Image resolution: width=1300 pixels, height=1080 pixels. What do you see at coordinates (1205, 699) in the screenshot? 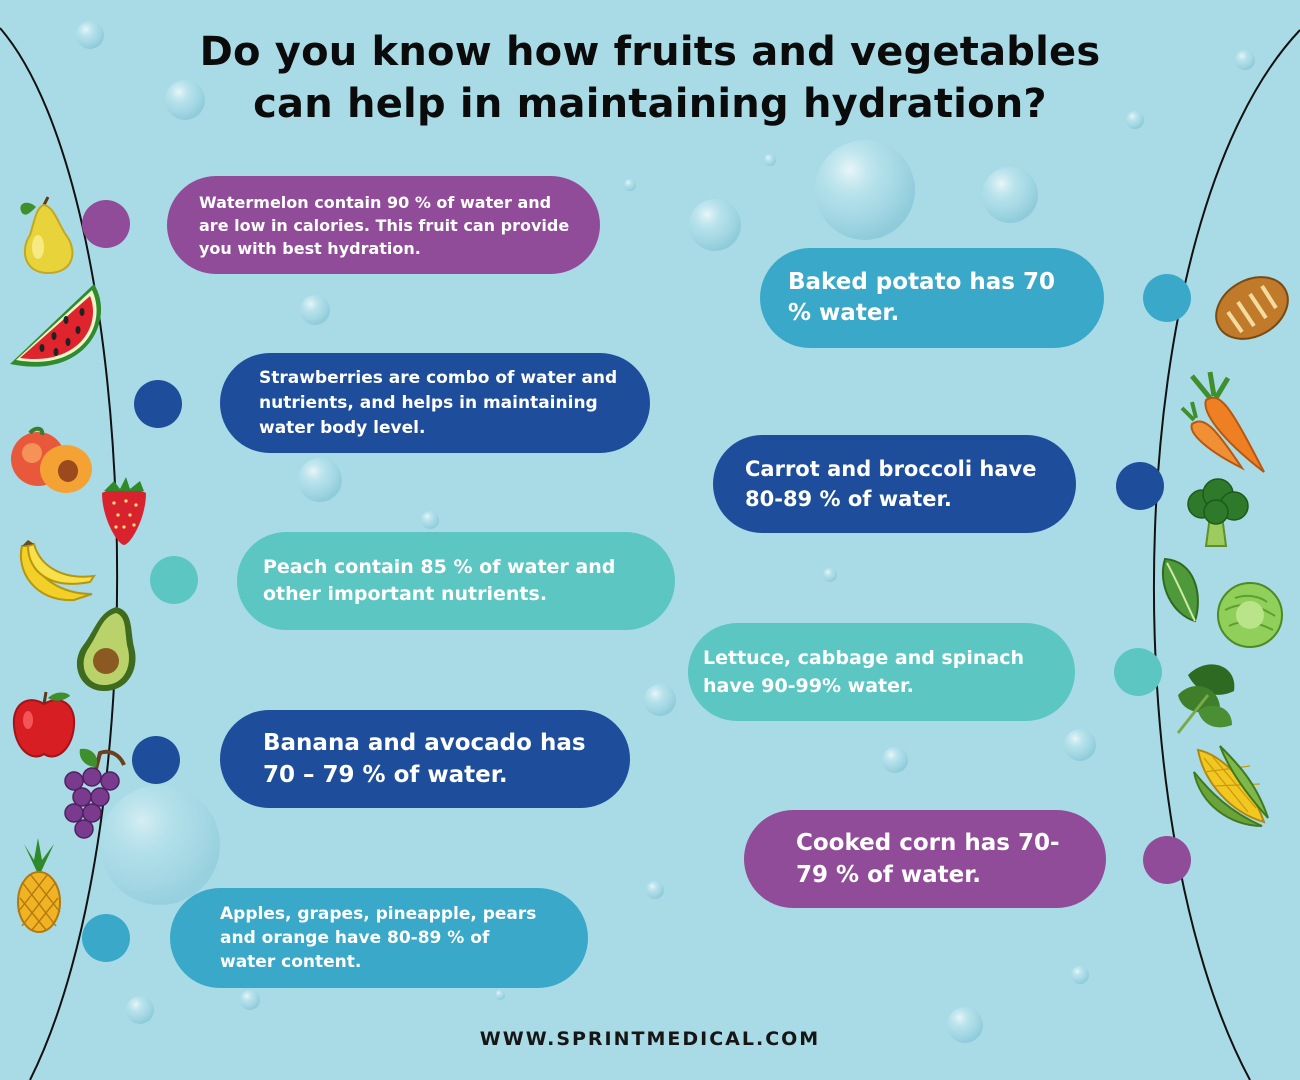
I see `spinach-icon` at bounding box center [1205, 699].